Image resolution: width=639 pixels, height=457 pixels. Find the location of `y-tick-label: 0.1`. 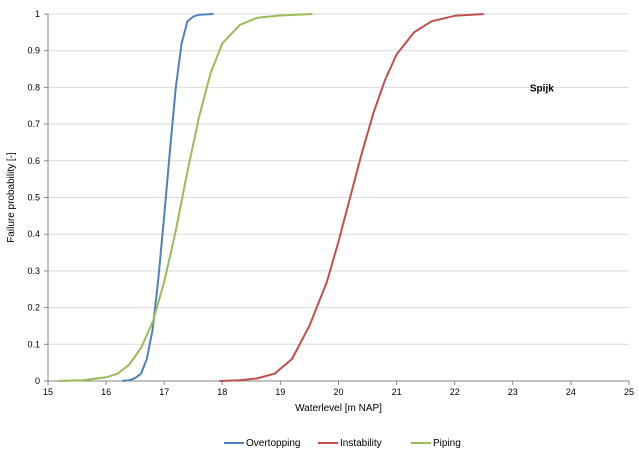

y-tick-label: 0.1 is located at coordinates (33, 344).